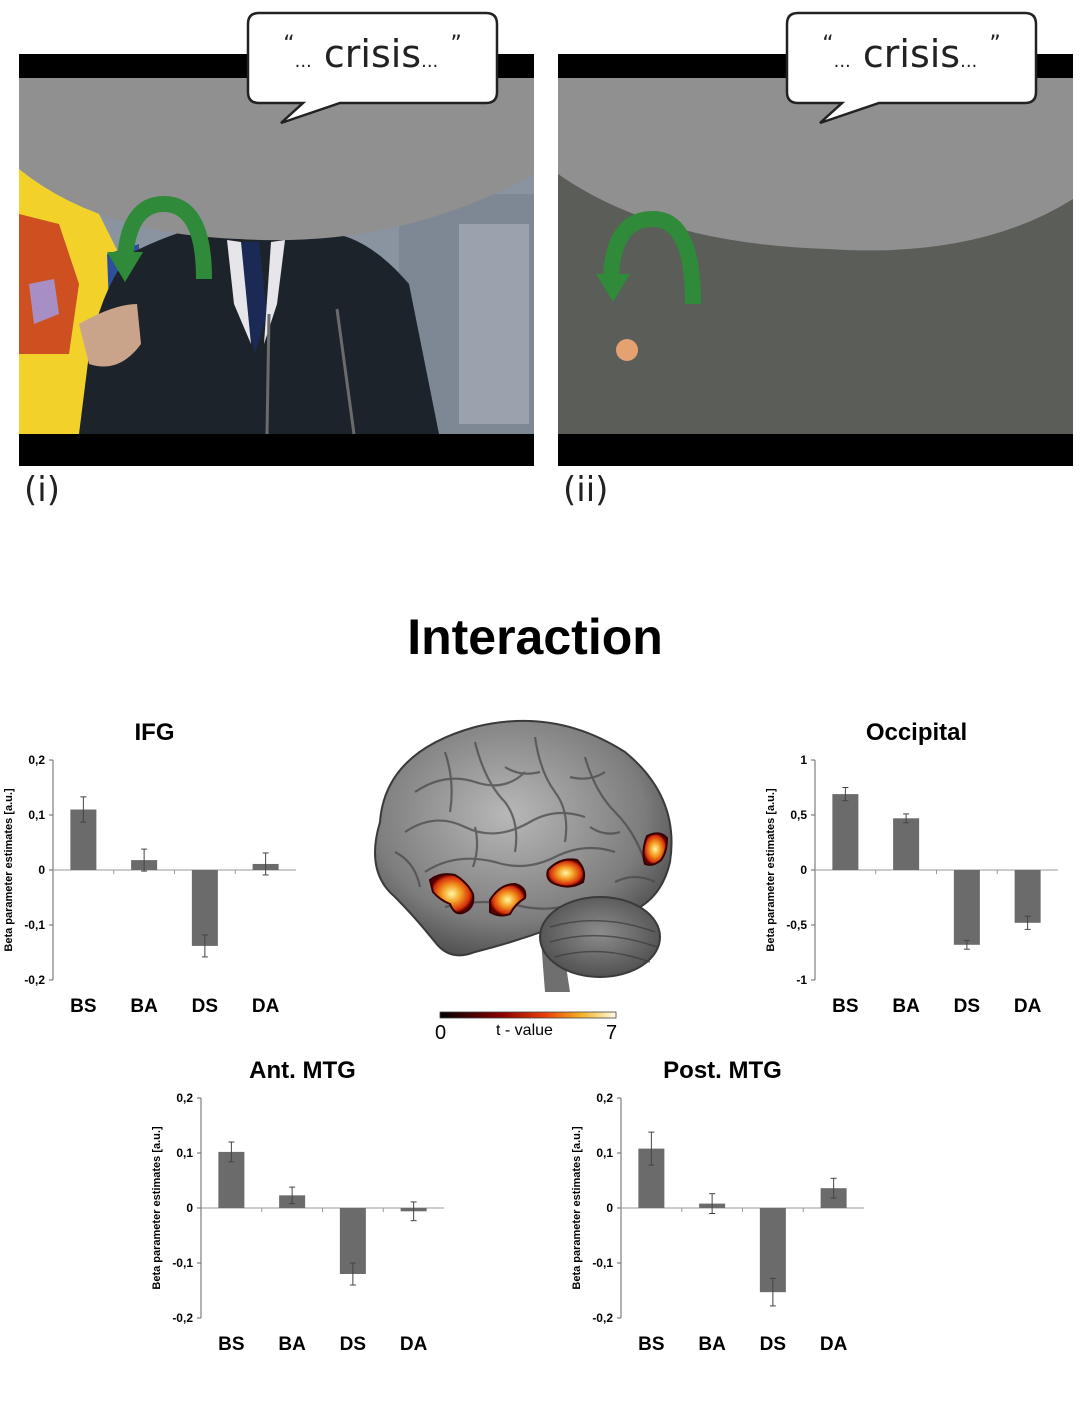 Image resolution: width=1090 pixels, height=1418 pixels. What do you see at coordinates (535, 637) in the screenshot?
I see `figure-title: Interaction` at bounding box center [535, 637].